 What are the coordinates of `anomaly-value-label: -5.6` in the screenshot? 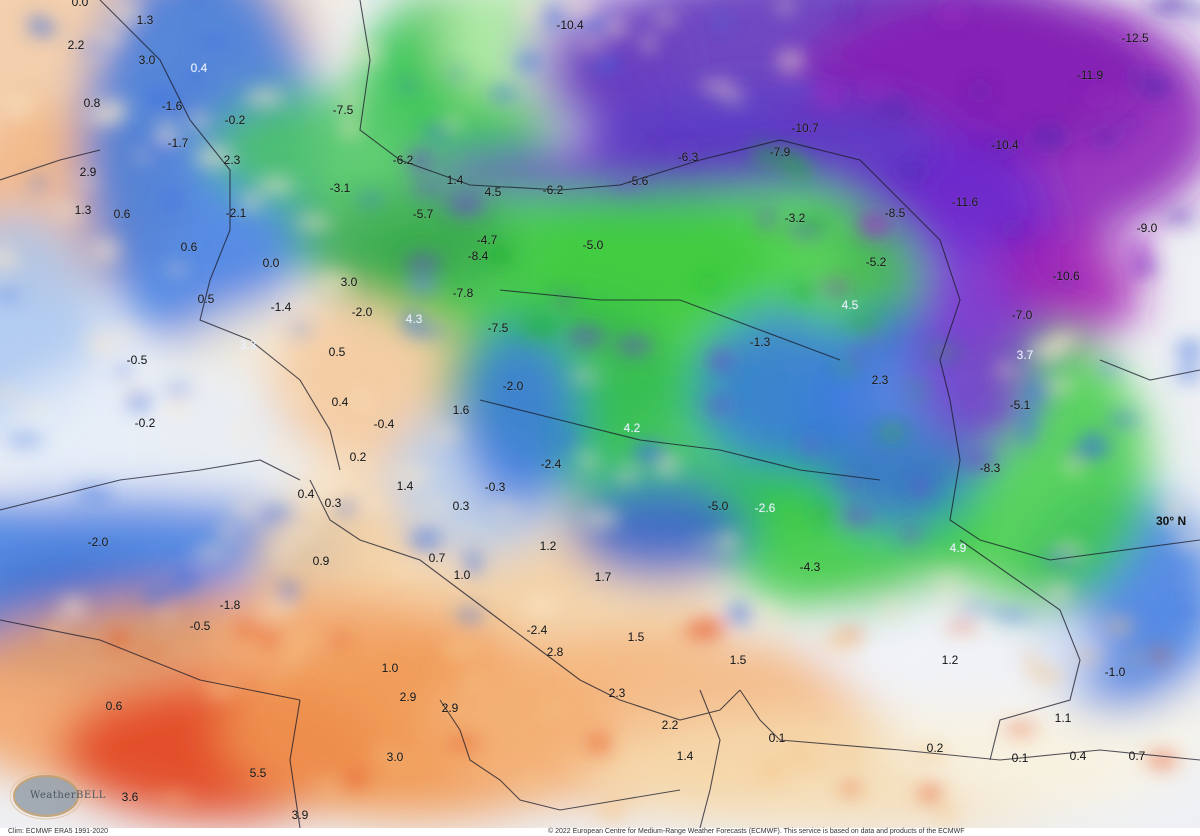 It's located at (638, 181).